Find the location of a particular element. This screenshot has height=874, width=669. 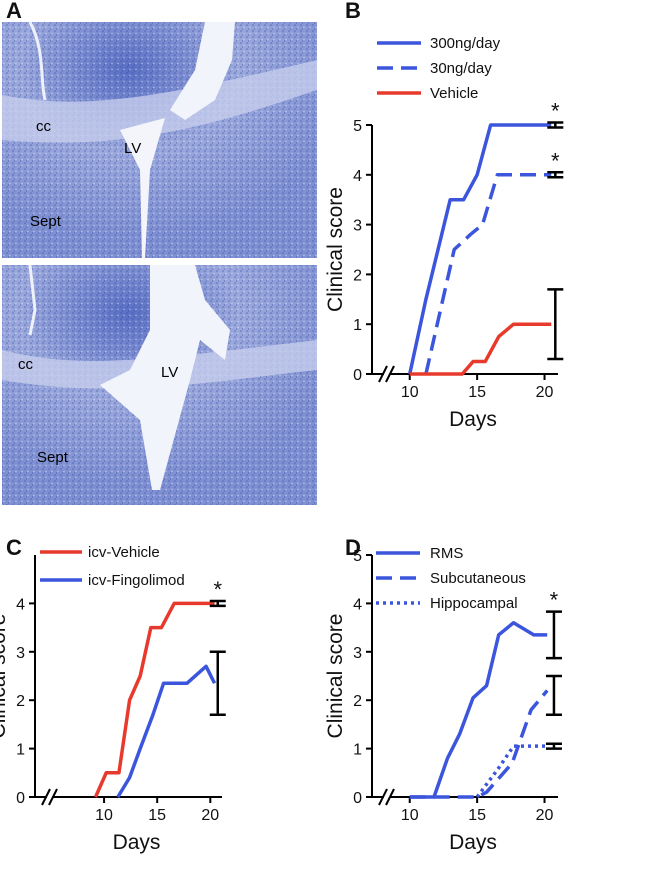

legend-label: icv-Fingolimod is located at coordinates (136, 580).